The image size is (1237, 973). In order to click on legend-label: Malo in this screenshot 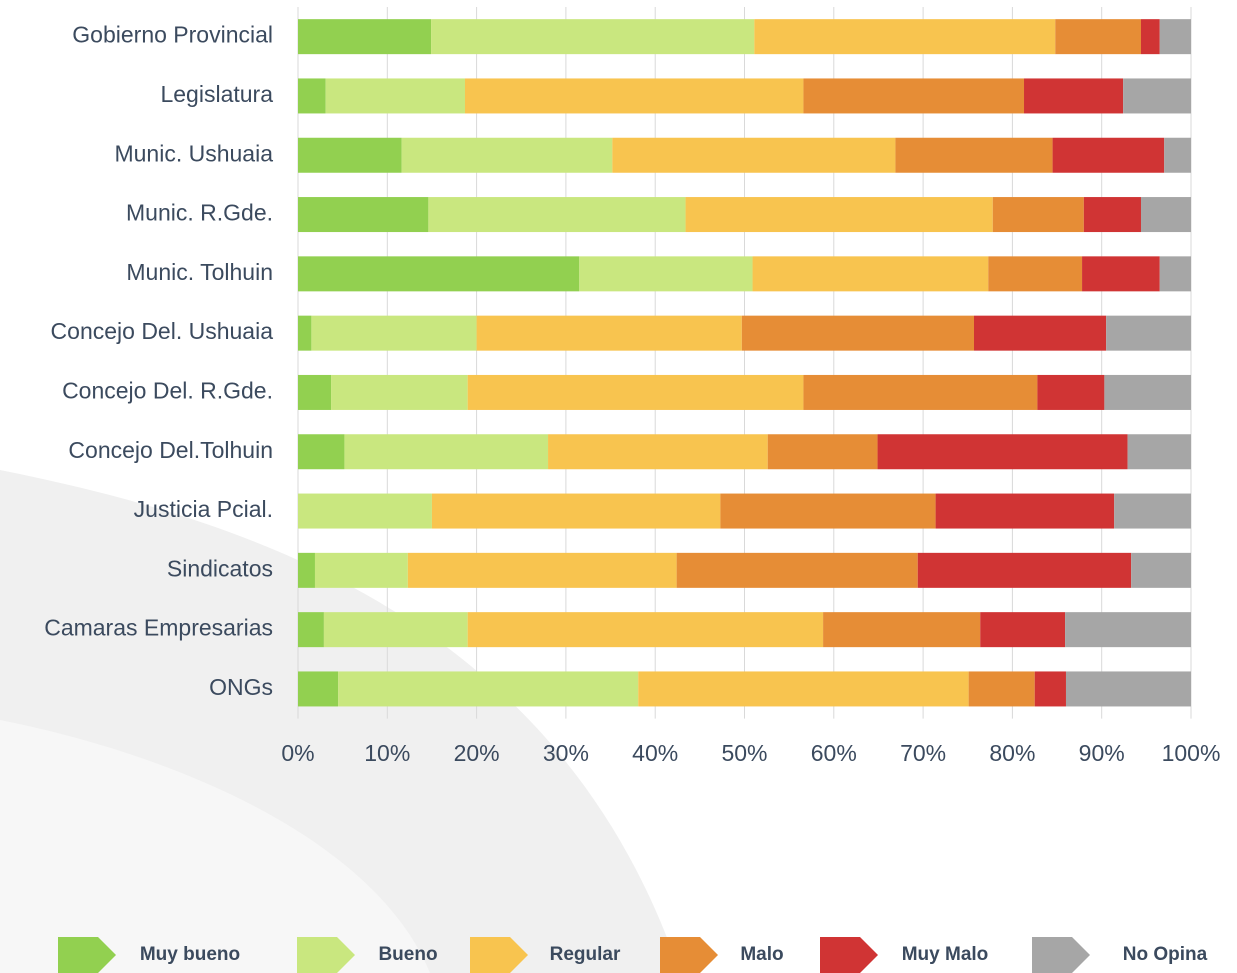, I will do `click(761, 954)`.